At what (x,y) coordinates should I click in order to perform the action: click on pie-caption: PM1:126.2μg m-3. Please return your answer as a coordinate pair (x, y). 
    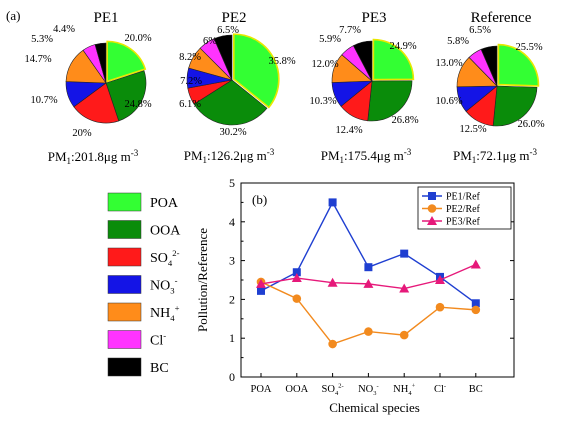
    Looking at the image, I should click on (229, 156).